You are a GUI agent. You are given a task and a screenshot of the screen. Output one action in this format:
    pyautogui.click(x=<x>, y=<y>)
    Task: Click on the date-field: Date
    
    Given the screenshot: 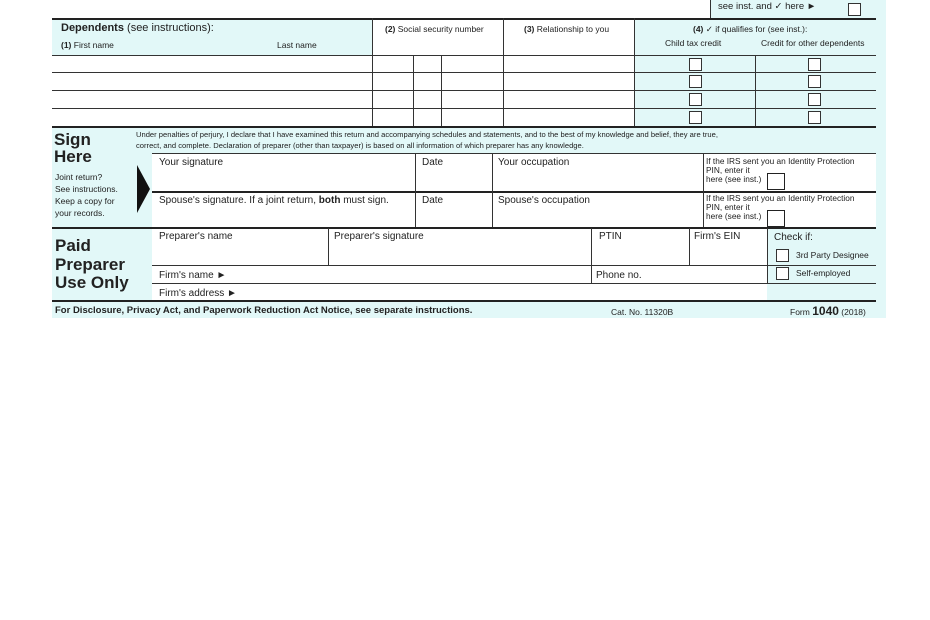 What is the action you would take?
    pyautogui.click(x=433, y=162)
    